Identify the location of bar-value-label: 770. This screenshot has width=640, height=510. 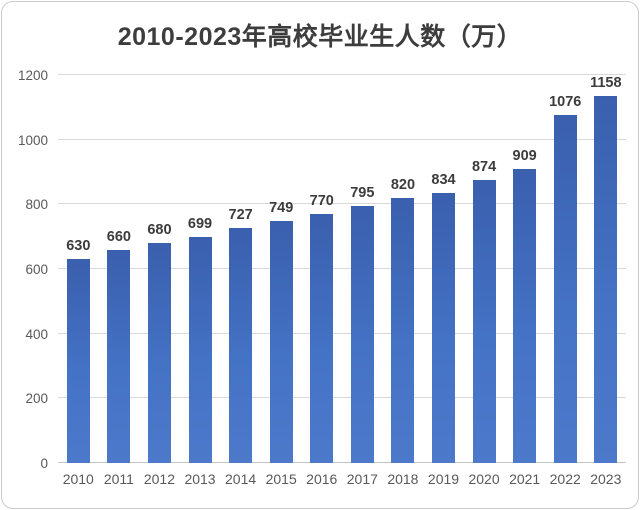
(321, 201).